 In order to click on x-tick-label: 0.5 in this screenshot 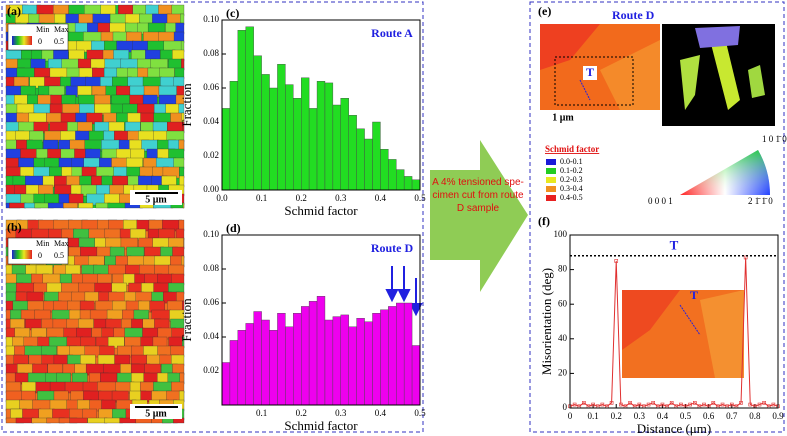, I will do `click(420, 413)`.